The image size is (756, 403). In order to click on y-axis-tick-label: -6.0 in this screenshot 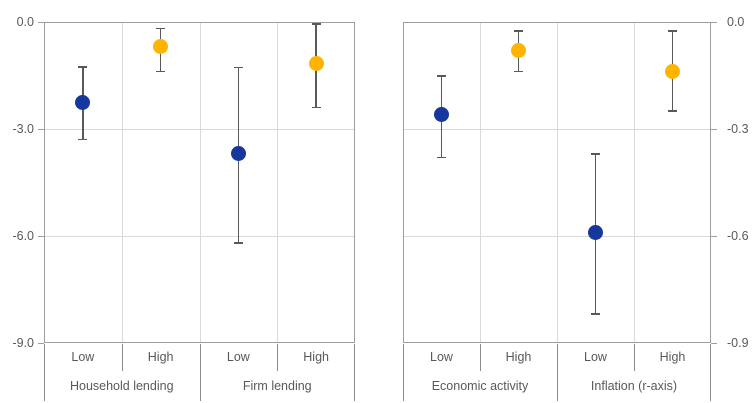, I will do `click(23, 236)`.